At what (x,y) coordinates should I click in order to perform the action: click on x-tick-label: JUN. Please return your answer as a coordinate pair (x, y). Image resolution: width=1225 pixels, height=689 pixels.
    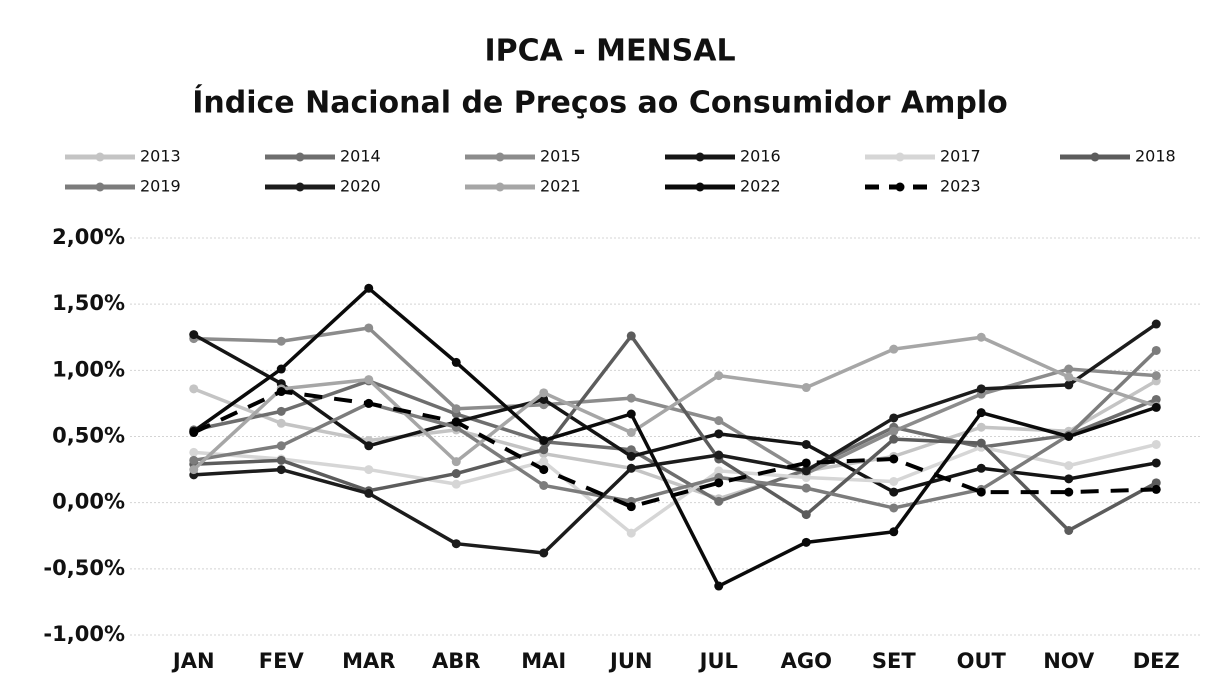
    Looking at the image, I should click on (630, 661).